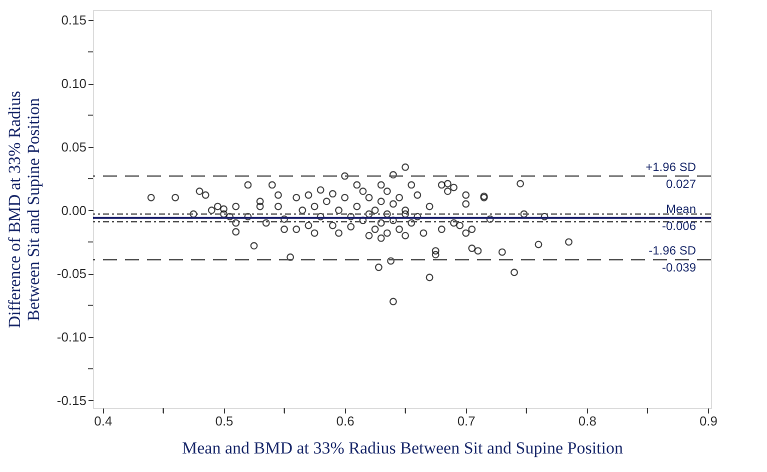 This screenshot has height=472, width=767. I want to click on y-tick-label: 0.15, so click(73, 20).